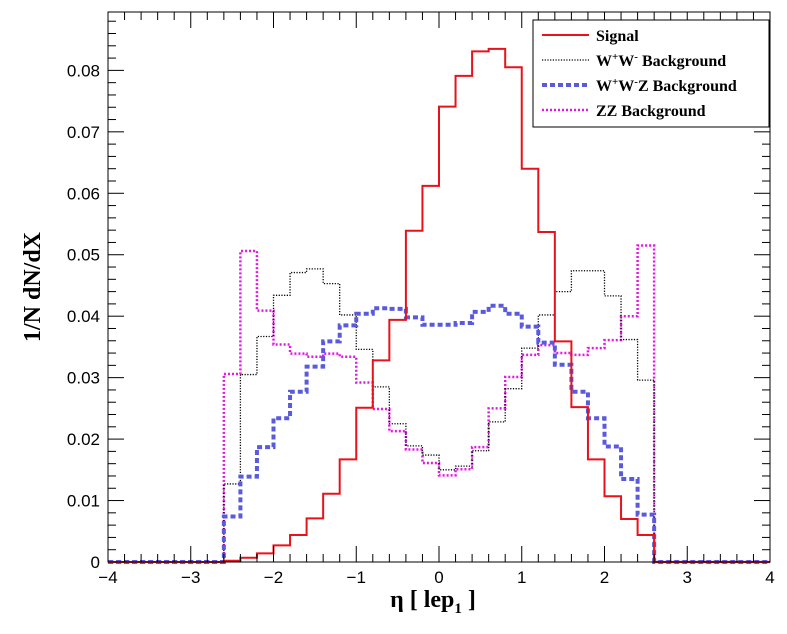 This screenshot has height=634, width=787. Describe the element at coordinates (687, 577) in the screenshot. I see `x-tick-label: 3` at that location.